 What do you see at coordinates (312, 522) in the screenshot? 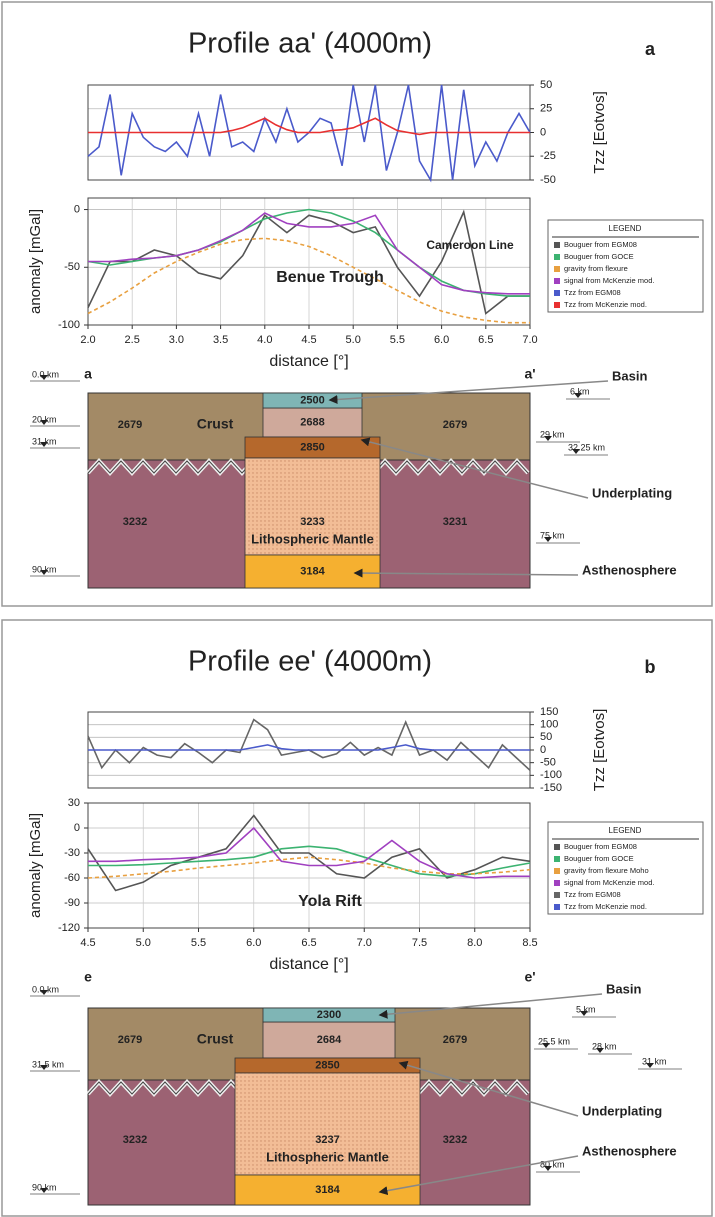
I see `density-label: 3233` at bounding box center [312, 522].